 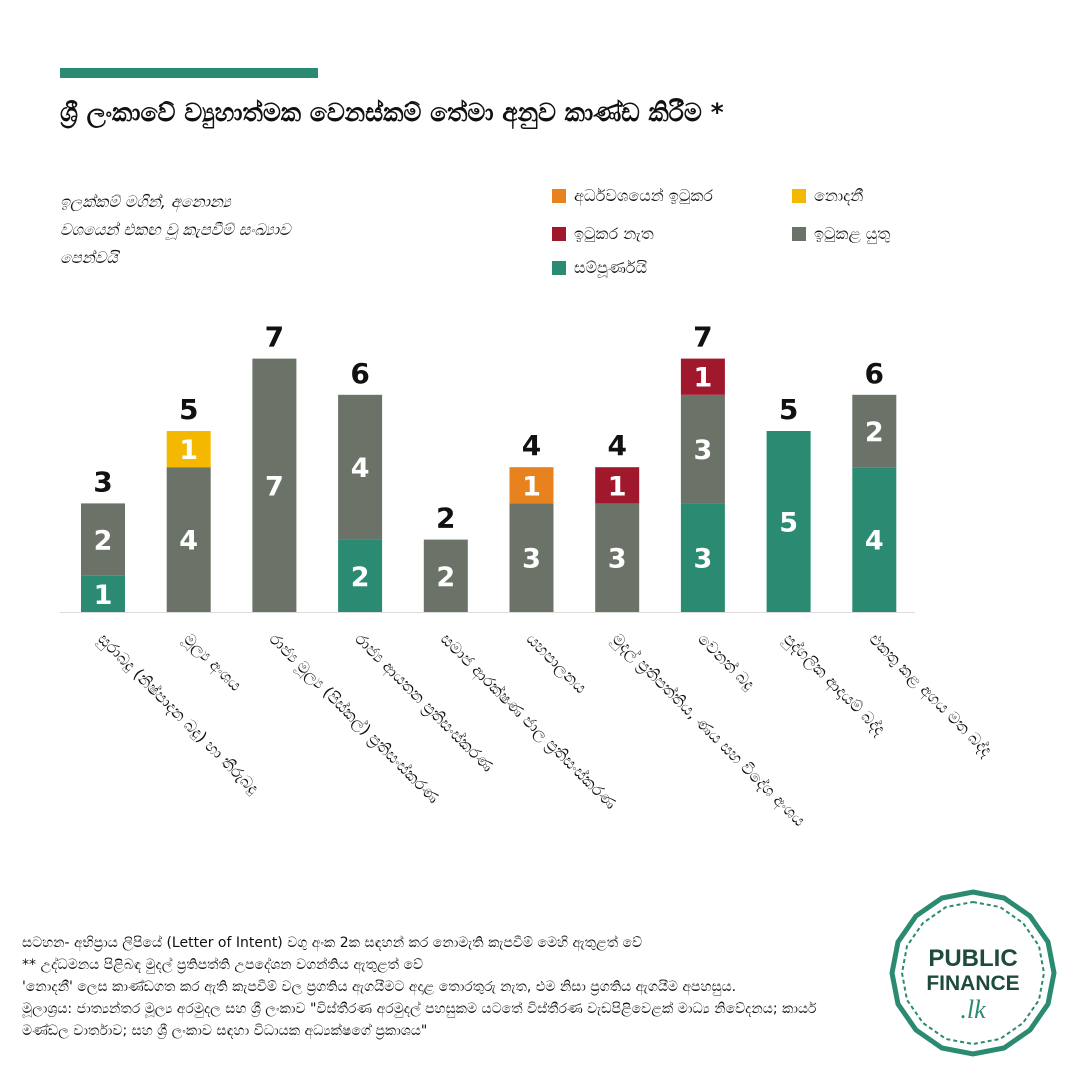 What do you see at coordinates (709, 730) in the screenshot?
I see `category-tick-label: මුදල් ප්‍රතිපත්තිය, ණය සහ විදේශ අංශය` at bounding box center [709, 730].